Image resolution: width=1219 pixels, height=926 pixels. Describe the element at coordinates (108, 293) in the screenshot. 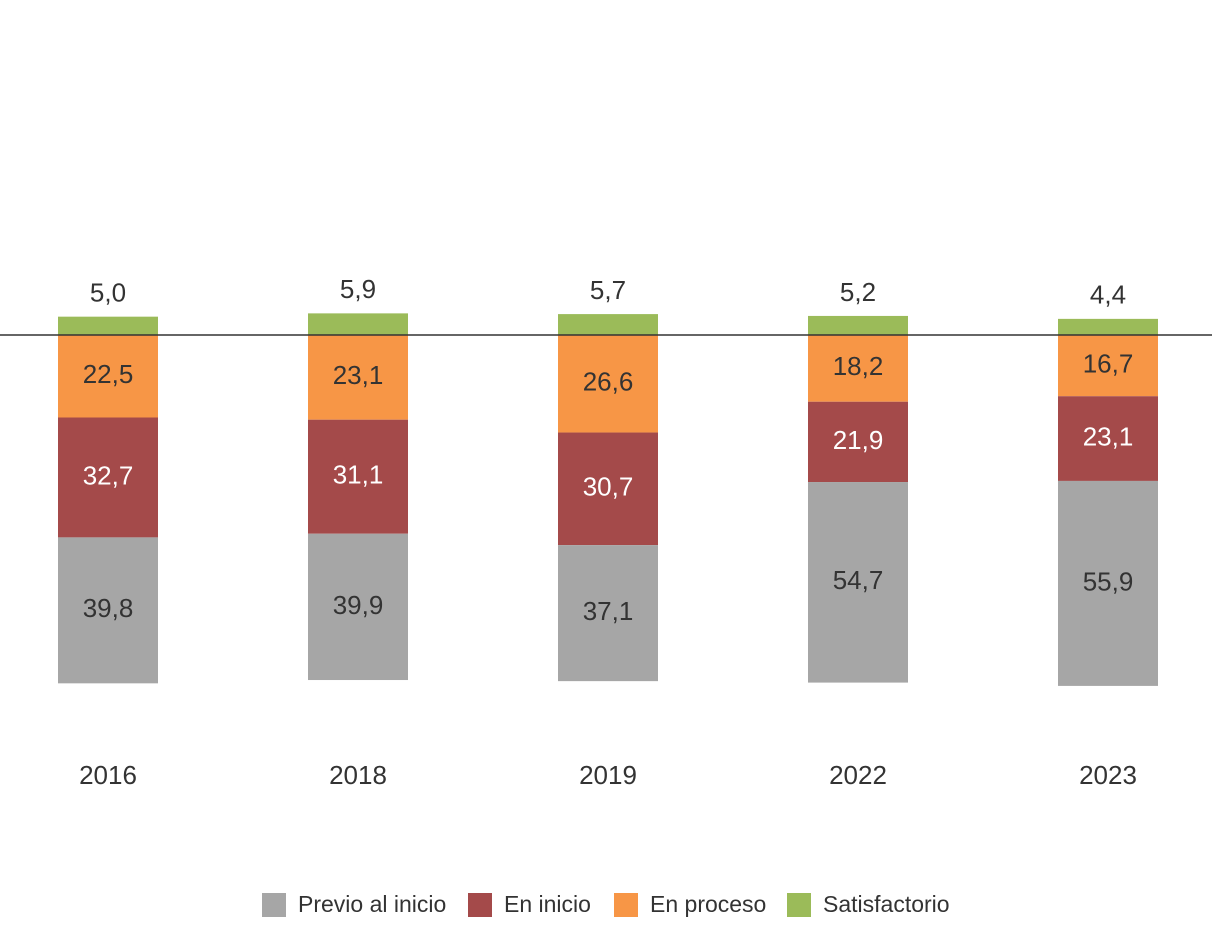

I see `data-label: 5,0` at that location.